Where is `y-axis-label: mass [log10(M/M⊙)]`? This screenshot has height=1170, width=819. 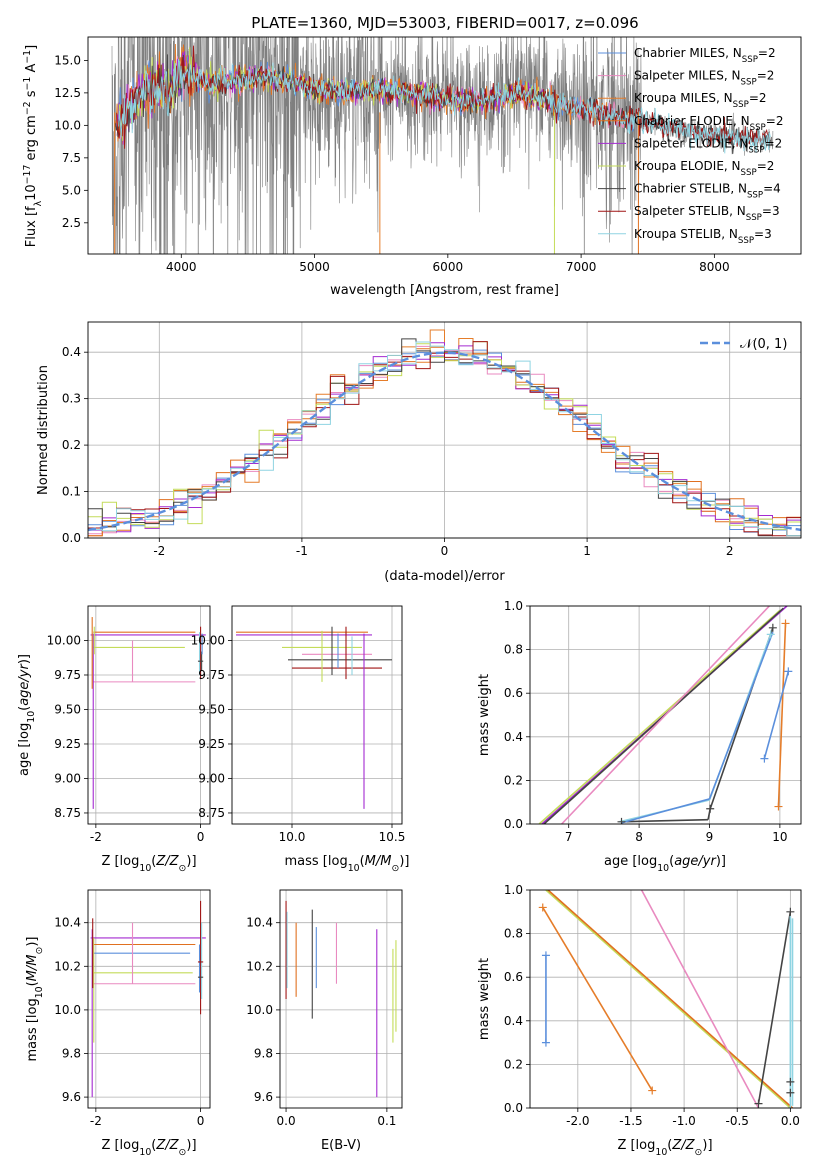
y-axis-label: mass [log10(M/M⊙)] is located at coordinates (35, 999).